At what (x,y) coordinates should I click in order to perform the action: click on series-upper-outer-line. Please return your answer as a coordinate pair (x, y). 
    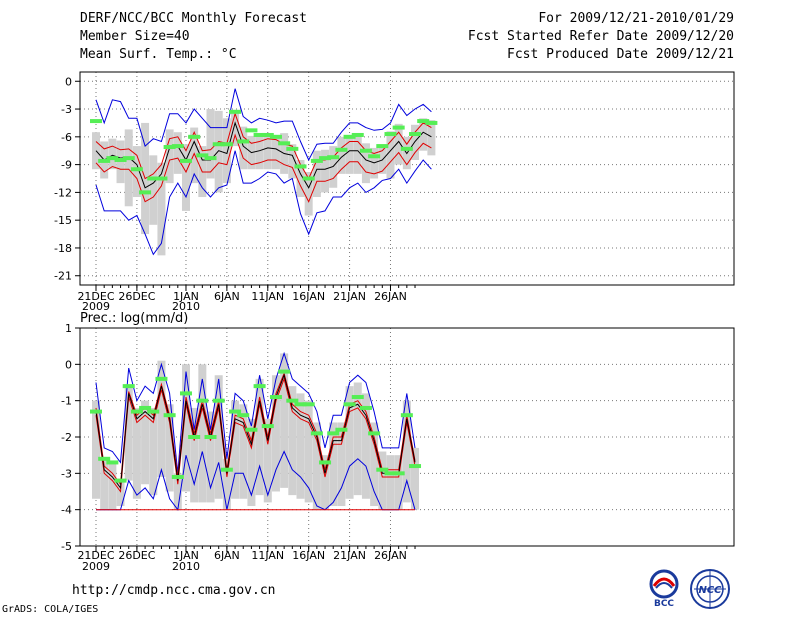
    Looking at the image, I should click on (255, 412).